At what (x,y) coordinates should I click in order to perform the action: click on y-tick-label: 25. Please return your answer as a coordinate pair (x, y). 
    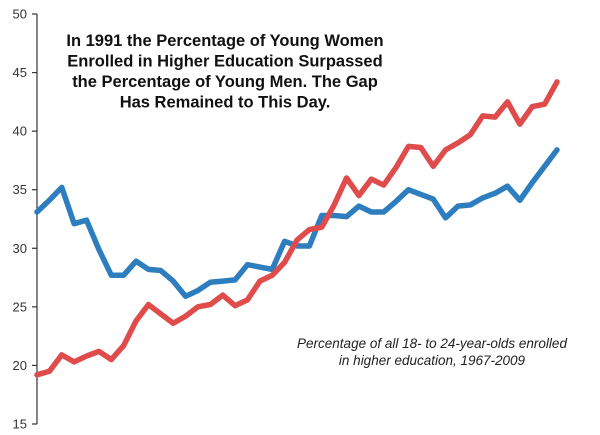
    Looking at the image, I should click on (20, 306).